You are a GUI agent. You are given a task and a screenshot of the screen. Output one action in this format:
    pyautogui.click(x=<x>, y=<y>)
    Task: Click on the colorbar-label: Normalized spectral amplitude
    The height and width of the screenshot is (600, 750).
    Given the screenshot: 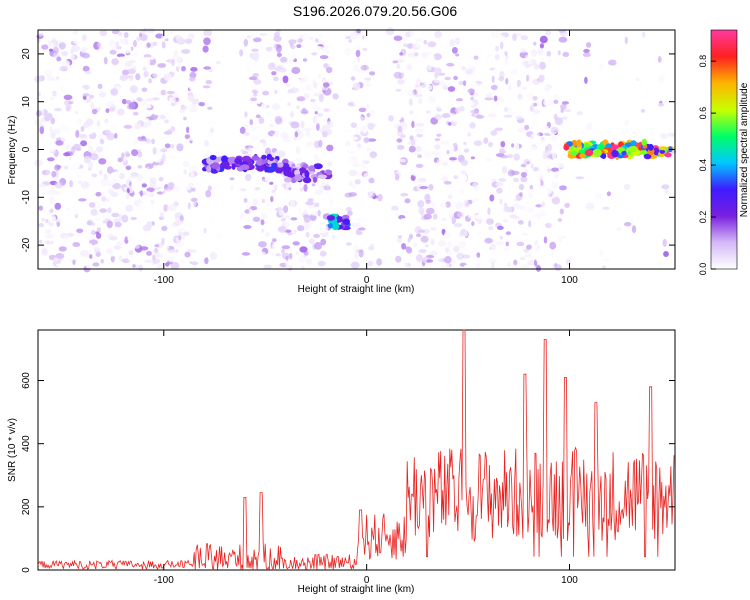 What is the action you would take?
    pyautogui.click(x=744, y=149)
    